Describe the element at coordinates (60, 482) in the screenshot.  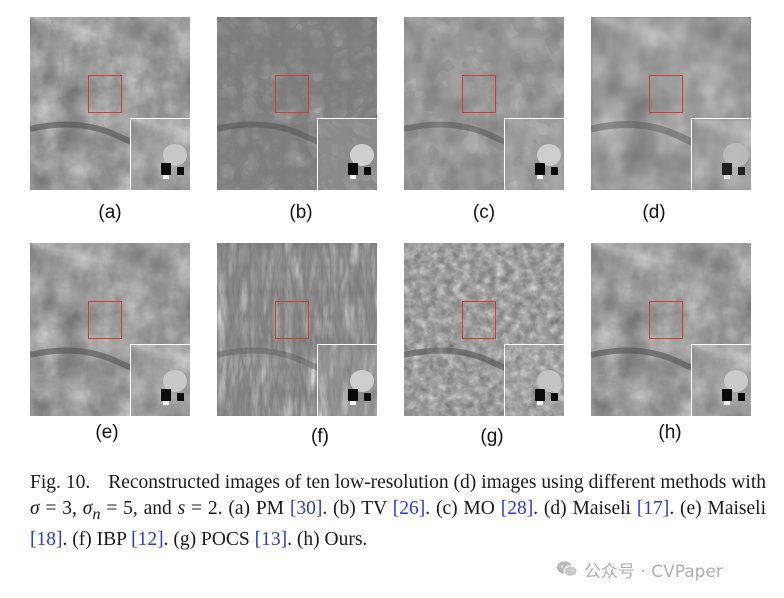
I see `figure-label: Fig. 10.` at that location.